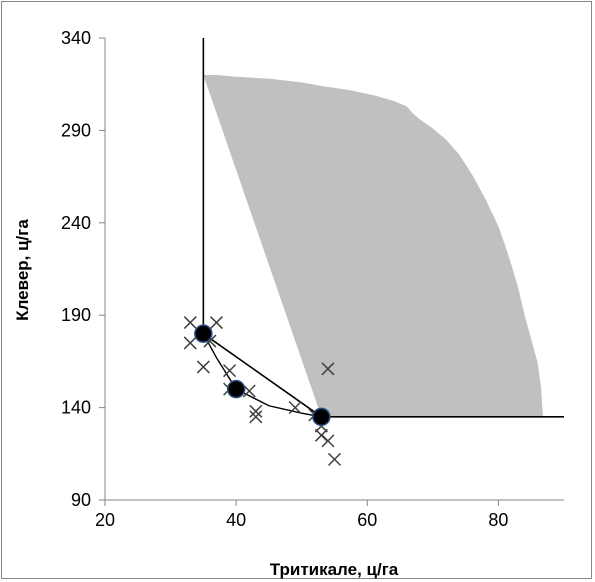 The height and width of the screenshot is (582, 595). I want to click on x-axis-title: Тритикале, ц/га, so click(334, 569).